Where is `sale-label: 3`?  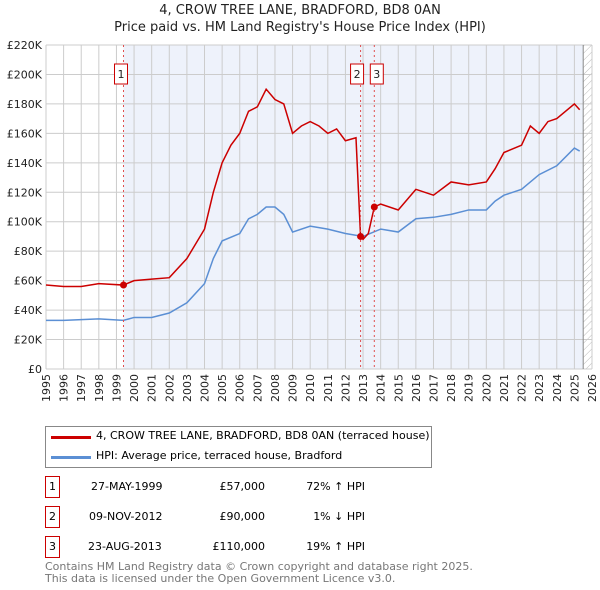 sale-label: 3 is located at coordinates (376, 74).